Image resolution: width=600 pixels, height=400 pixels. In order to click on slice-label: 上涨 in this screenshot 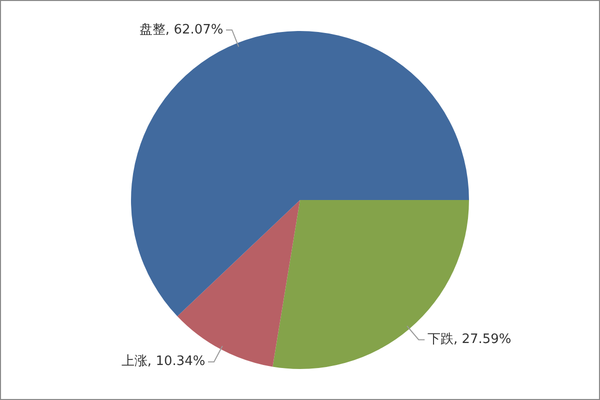, I will do `click(134, 362)`.